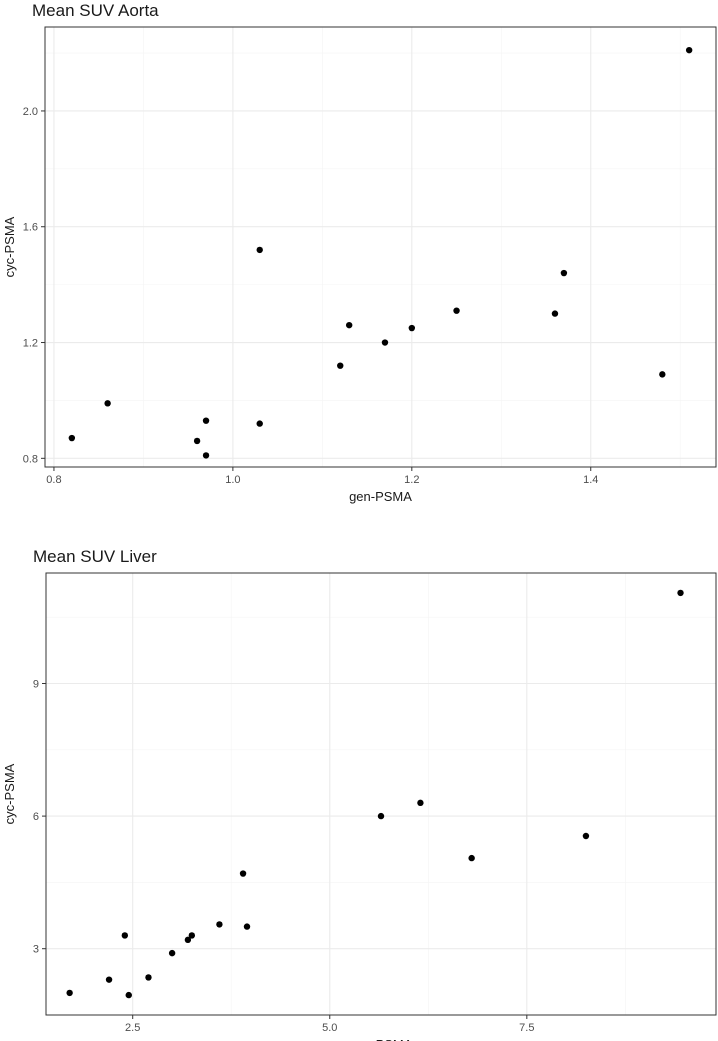 This screenshot has width=718, height=1041. What do you see at coordinates (30, 459) in the screenshot?
I see `y-tick-label: 0.8` at bounding box center [30, 459].